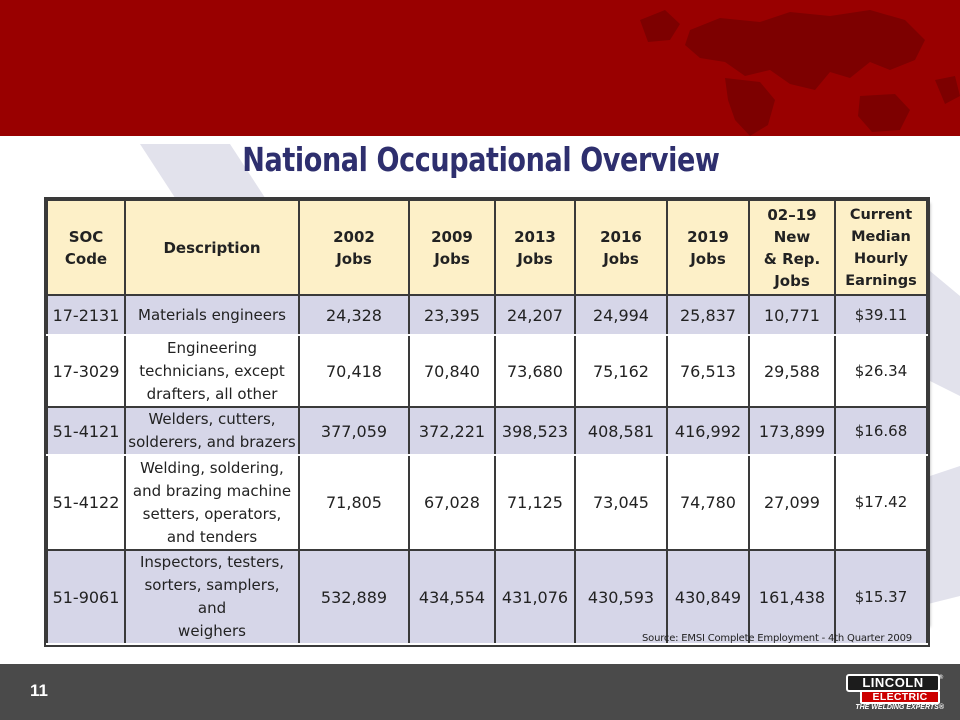  I want to click on cell-j2019: 416,992, so click(708, 431).